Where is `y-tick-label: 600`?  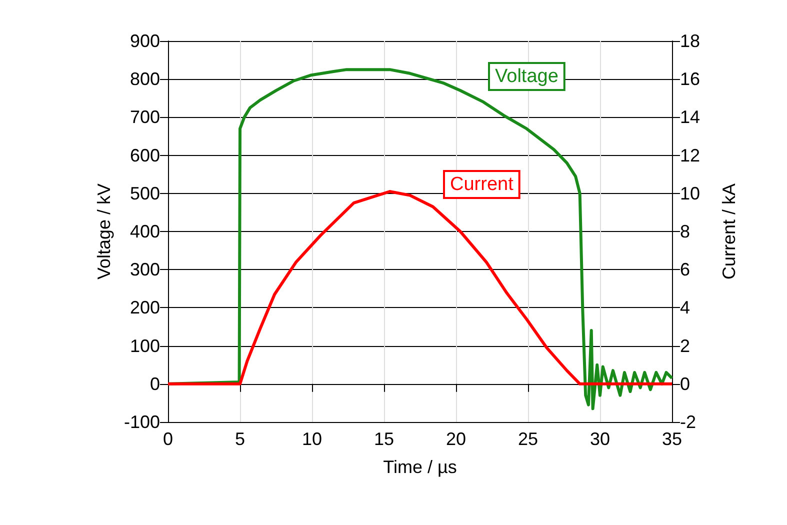 y-tick-label: 600 is located at coordinates (145, 155).